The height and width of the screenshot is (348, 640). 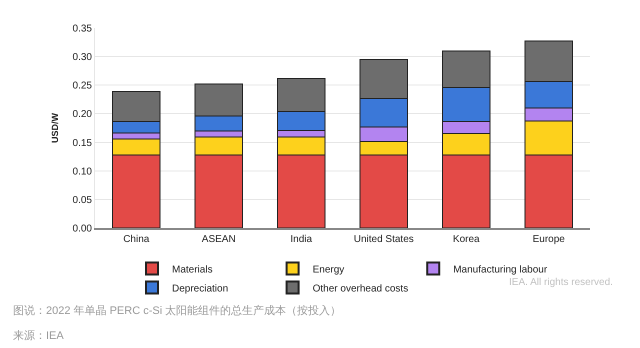 I want to click on y-tick-label: 0.20, so click(x=82, y=114).